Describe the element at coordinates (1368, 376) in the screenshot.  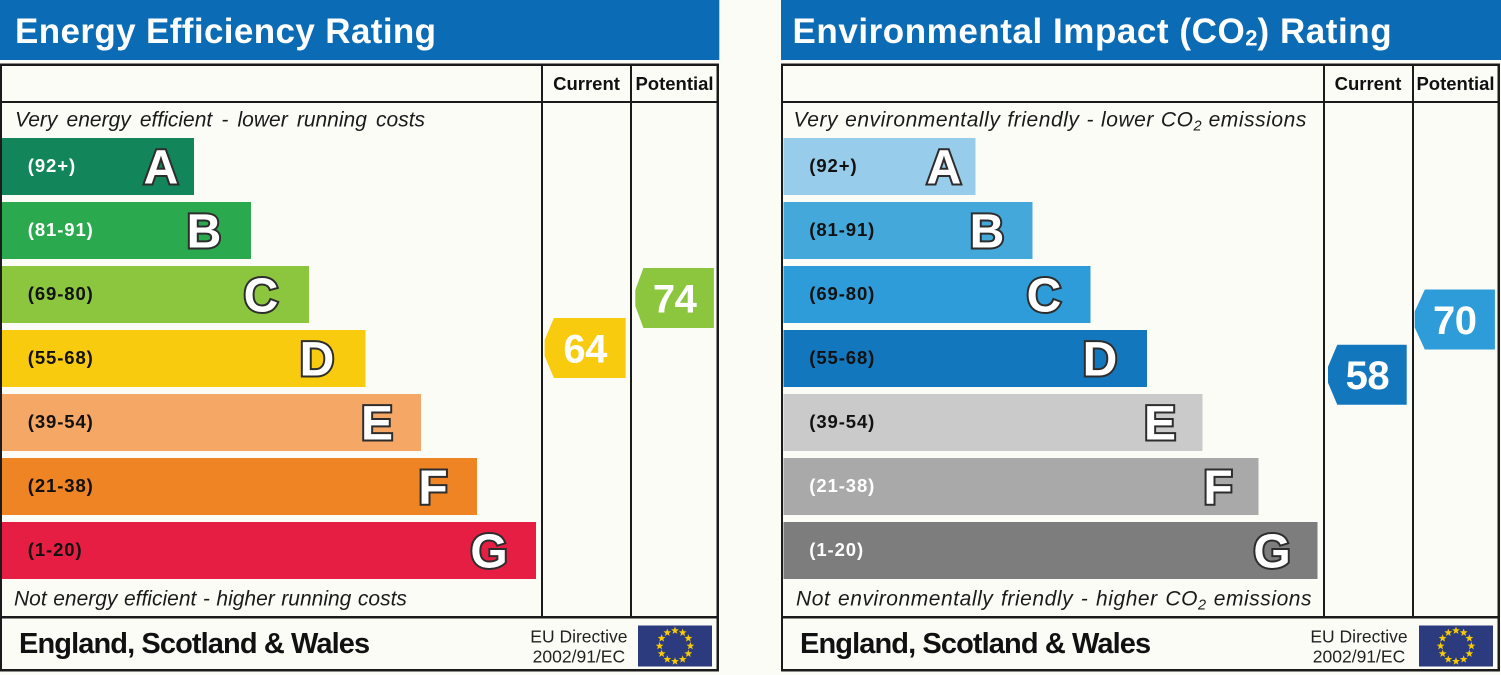
I see `svg-text: 58` at that location.